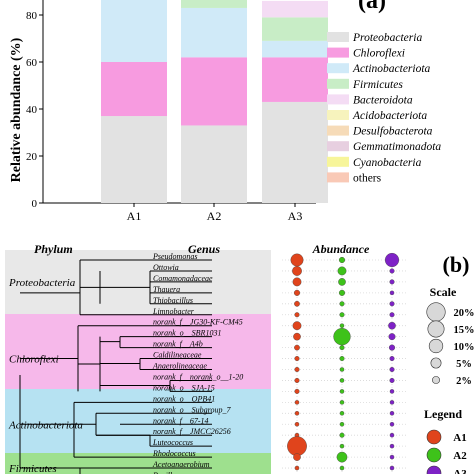 The width and height of the screenshot is (474, 474). What do you see at coordinates (42, 283) in the screenshot?
I see `phylum-label: Proteobacteria` at bounding box center [42, 283].